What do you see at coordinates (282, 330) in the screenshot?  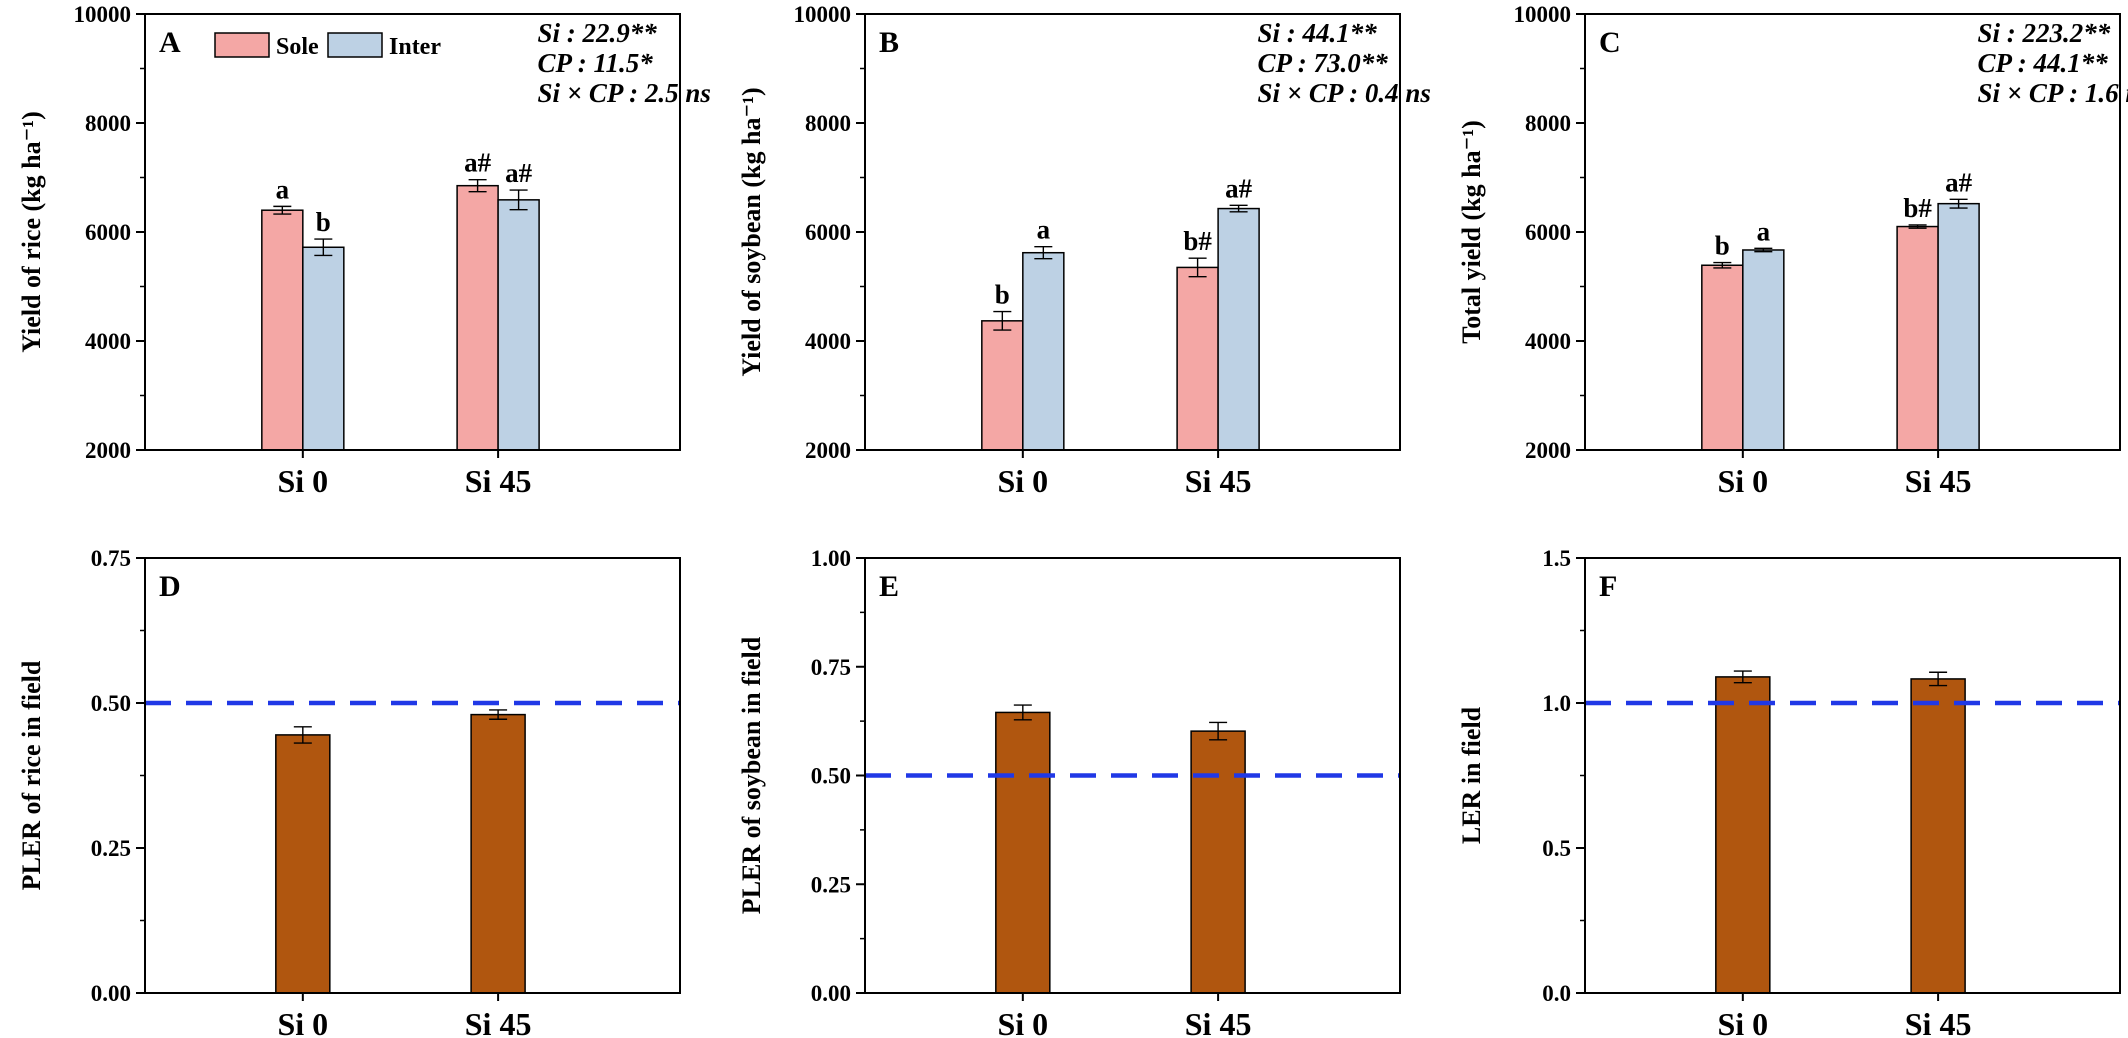 I see `bar-a-sole-si0` at bounding box center [282, 330].